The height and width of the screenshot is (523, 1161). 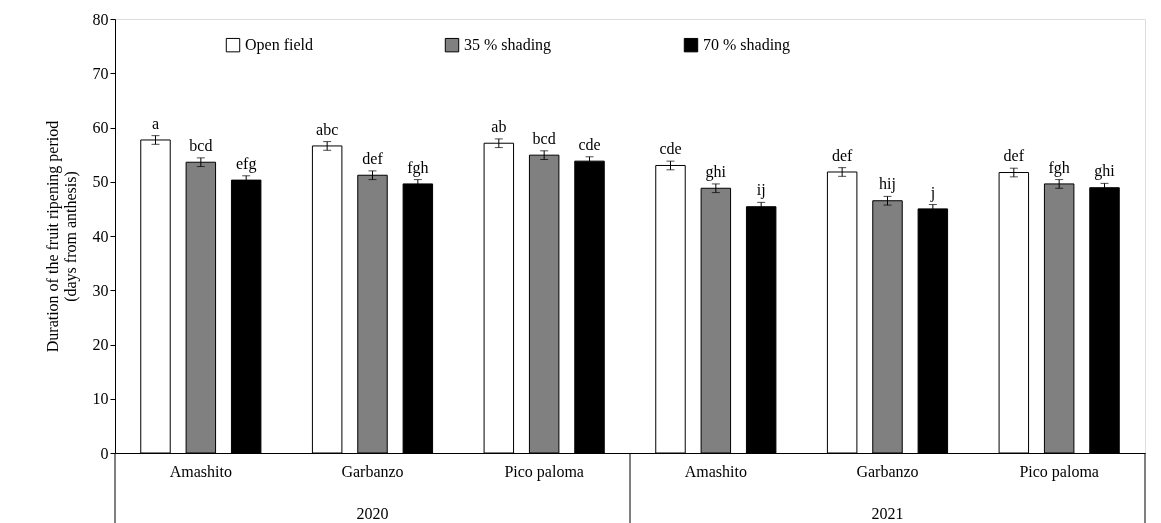 What do you see at coordinates (508, 45) in the screenshot?
I see `legend-label: 35 % shading` at bounding box center [508, 45].